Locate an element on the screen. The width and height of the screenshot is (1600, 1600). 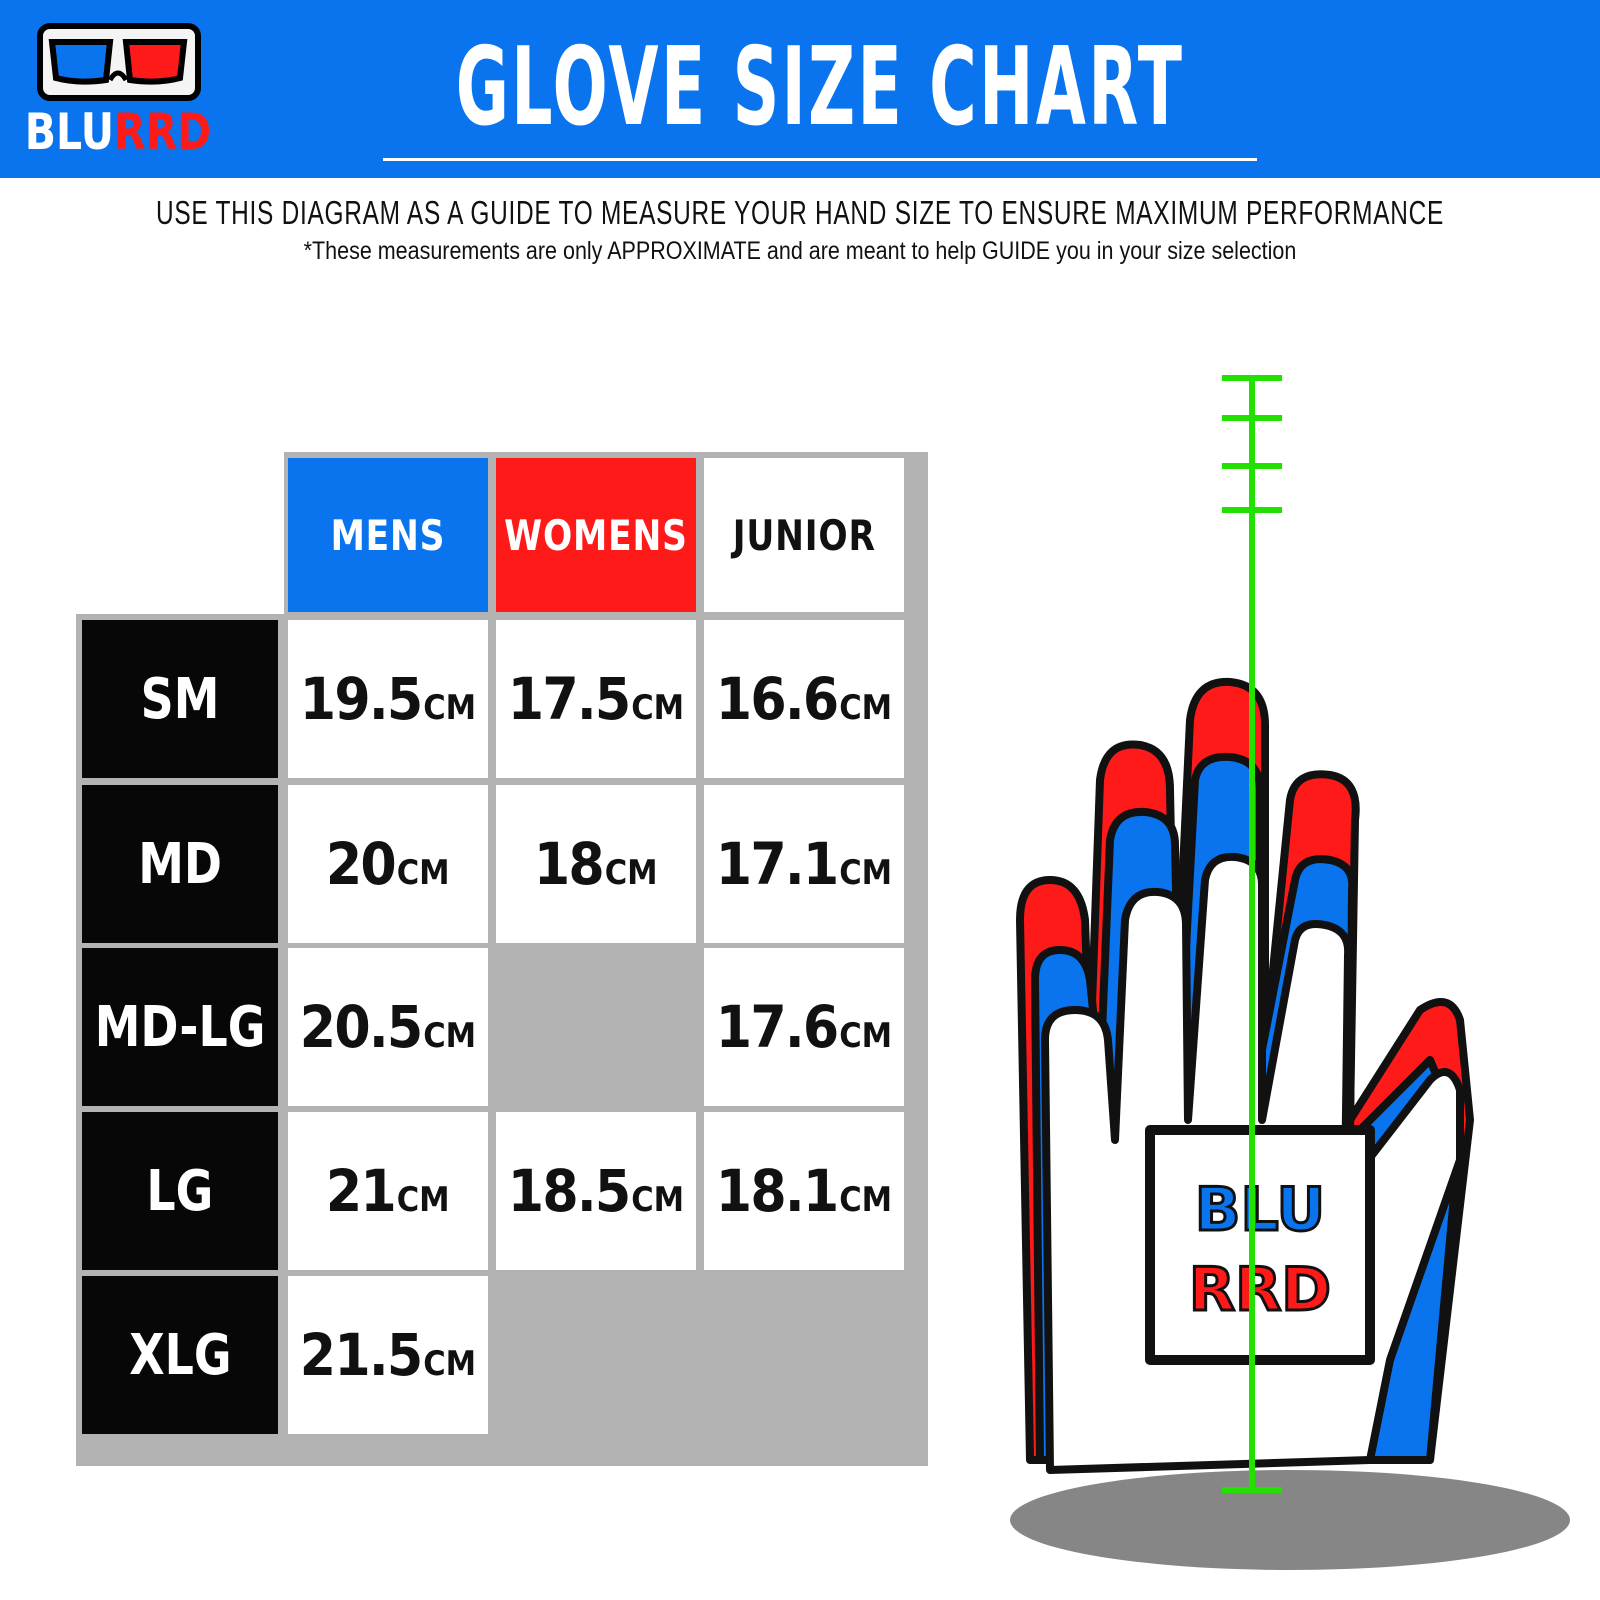
size-value-group: 20.5 CM is located at coordinates (388, 1027).